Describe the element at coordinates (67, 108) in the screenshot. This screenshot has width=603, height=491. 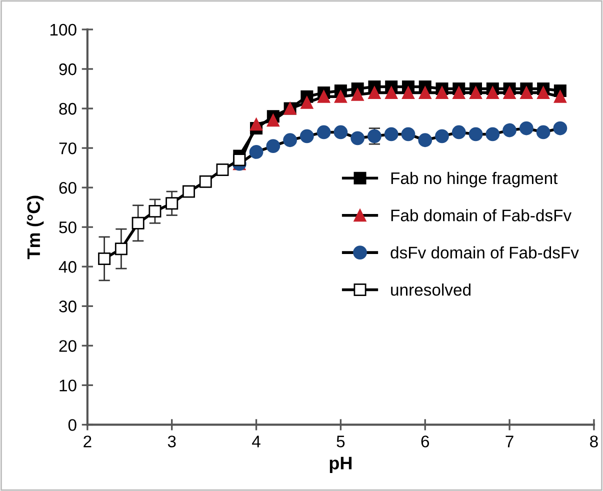
I see `y-tick-label: 80` at that location.